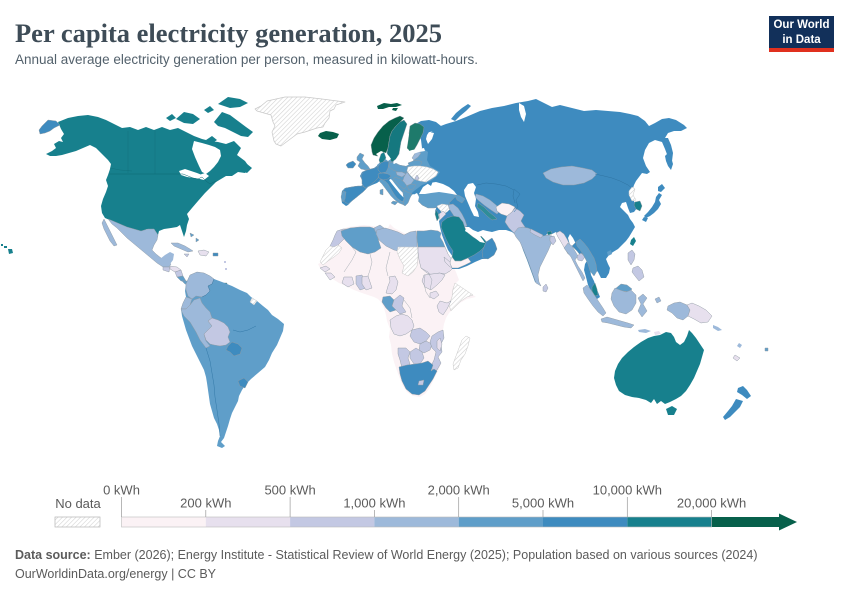 The image size is (850, 600). Describe the element at coordinates (374, 503) in the screenshot. I see `svg-text: 1,000 kWh` at that location.